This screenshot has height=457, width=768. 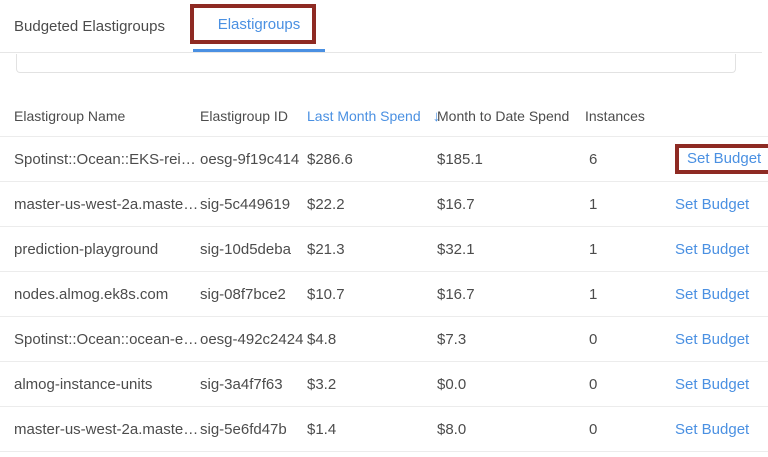 What do you see at coordinates (615, 116) in the screenshot?
I see `header-instances: Instances` at bounding box center [615, 116].